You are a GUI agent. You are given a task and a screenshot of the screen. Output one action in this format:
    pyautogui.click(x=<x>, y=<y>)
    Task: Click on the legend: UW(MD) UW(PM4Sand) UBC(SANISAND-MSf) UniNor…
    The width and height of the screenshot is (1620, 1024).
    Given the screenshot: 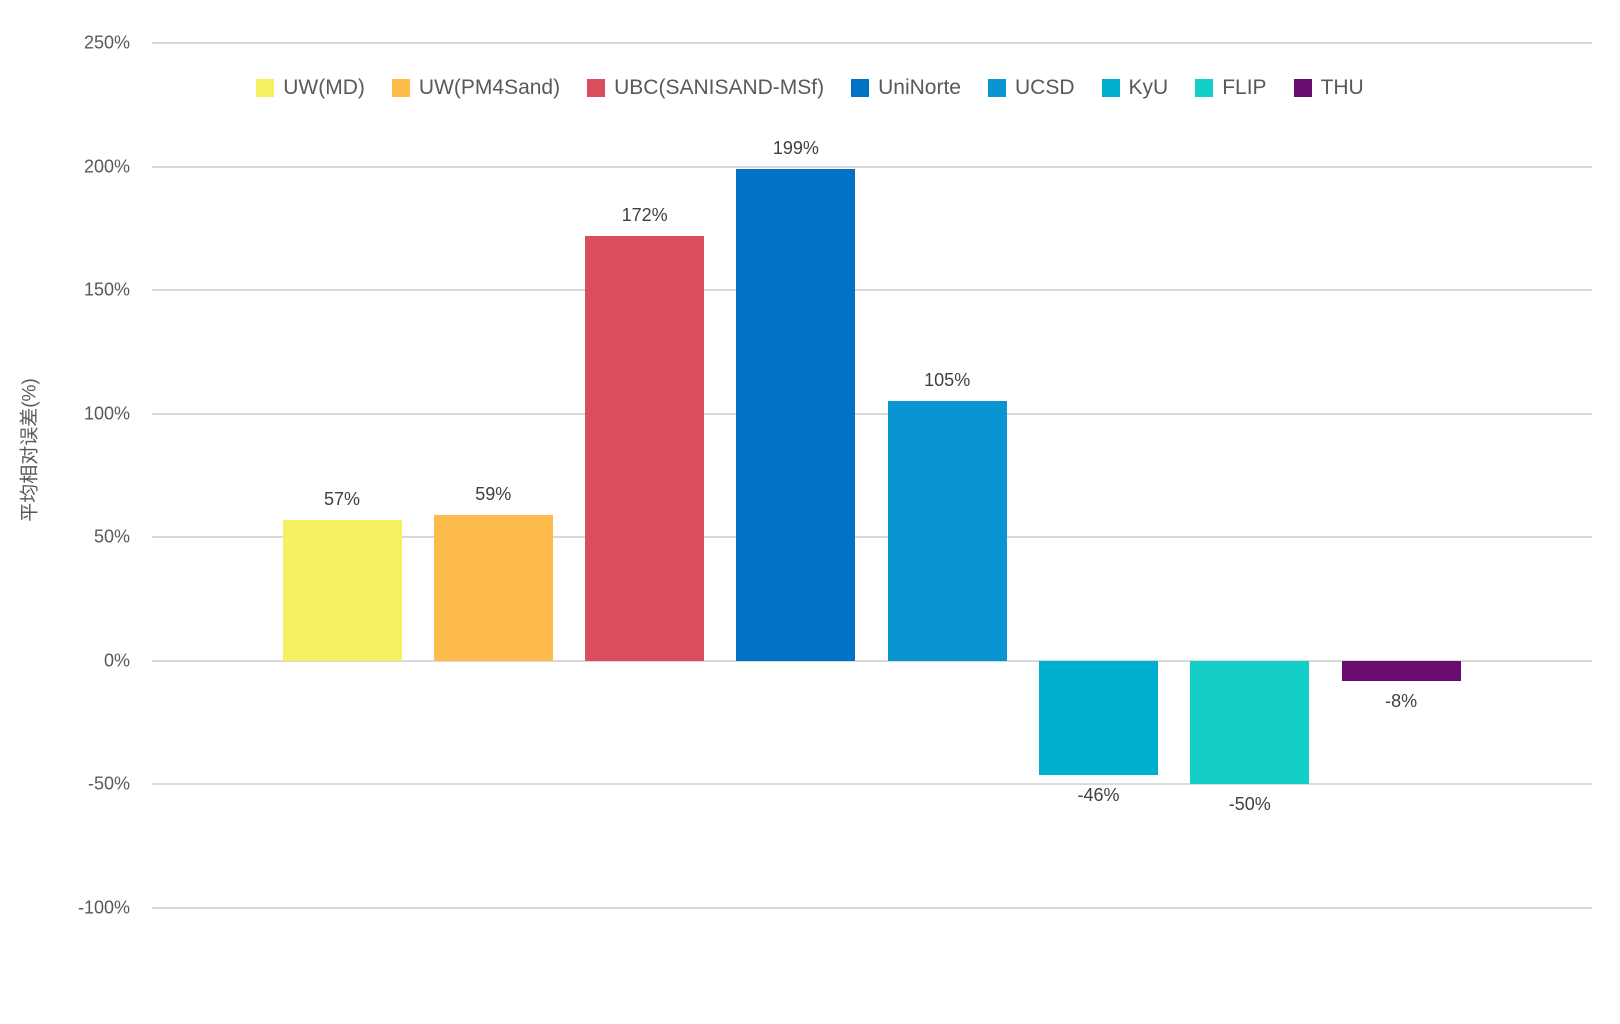 What is the action you would take?
    pyautogui.click(x=810, y=88)
    